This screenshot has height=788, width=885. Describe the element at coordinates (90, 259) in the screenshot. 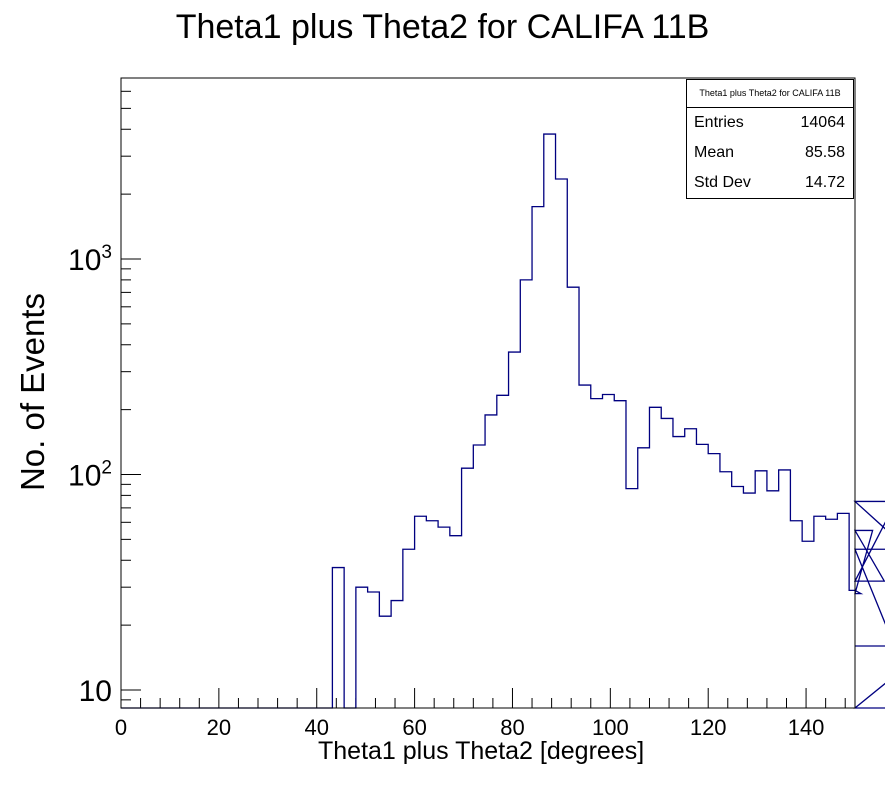

I see `y-tick-label: 10³` at that location.